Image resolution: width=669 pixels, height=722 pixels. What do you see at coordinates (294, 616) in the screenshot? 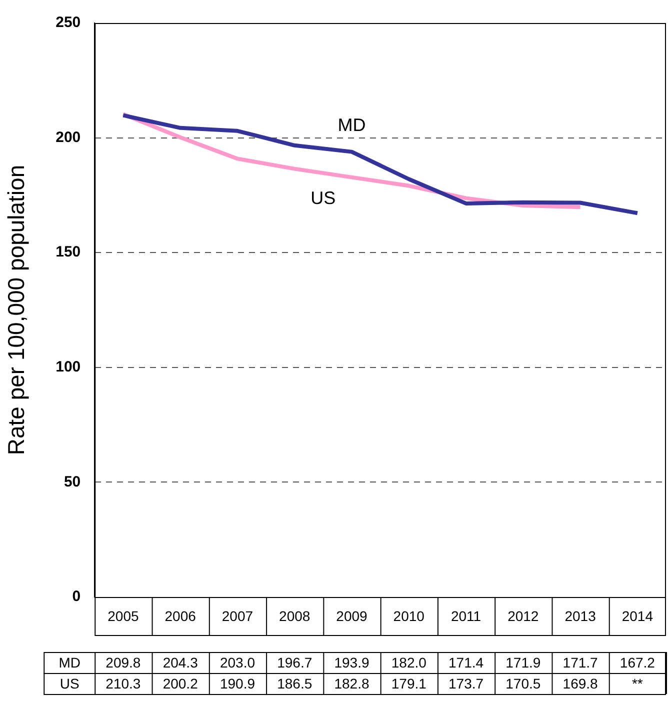
I see `x-tick-label: 2008` at bounding box center [294, 616].